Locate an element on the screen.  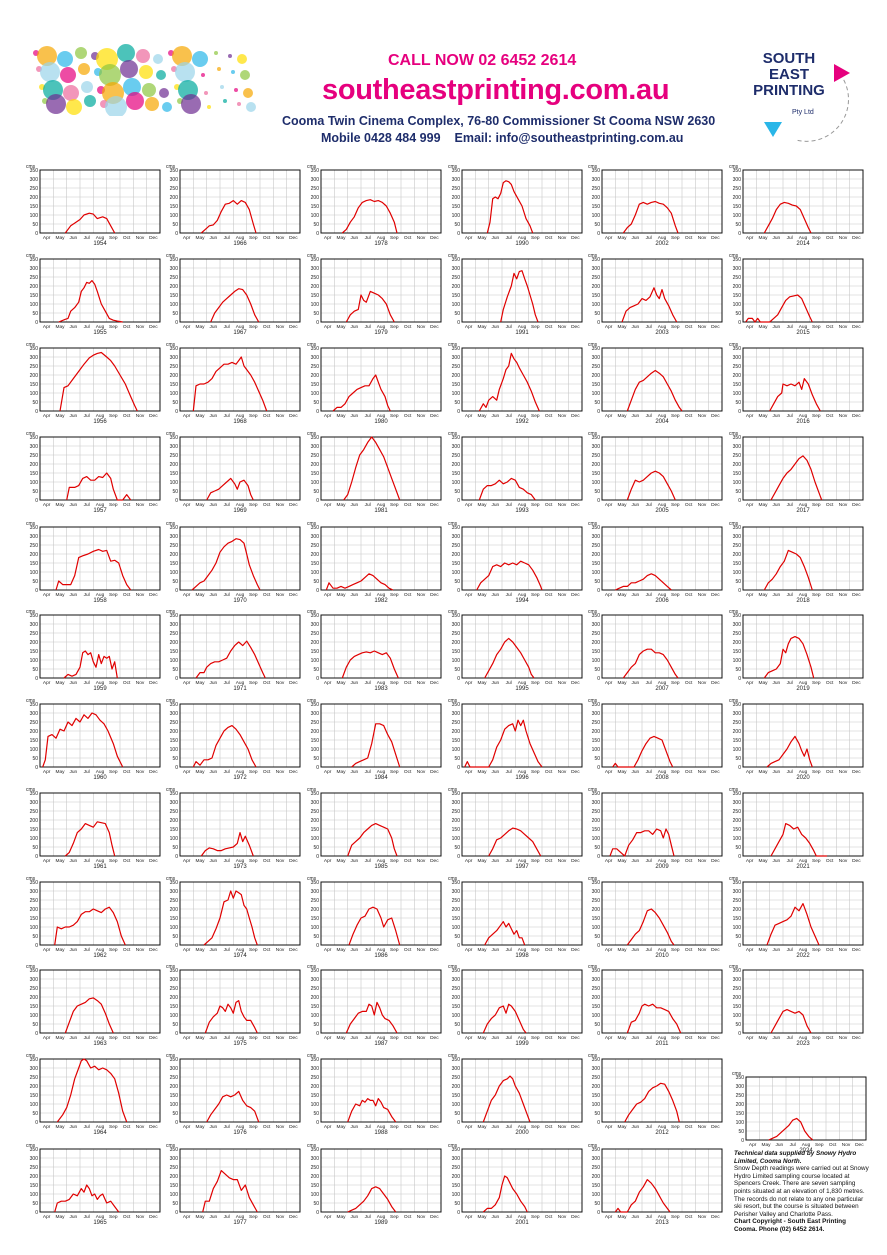
snow-depth-line-1990 is located at coordinates (510, 207).